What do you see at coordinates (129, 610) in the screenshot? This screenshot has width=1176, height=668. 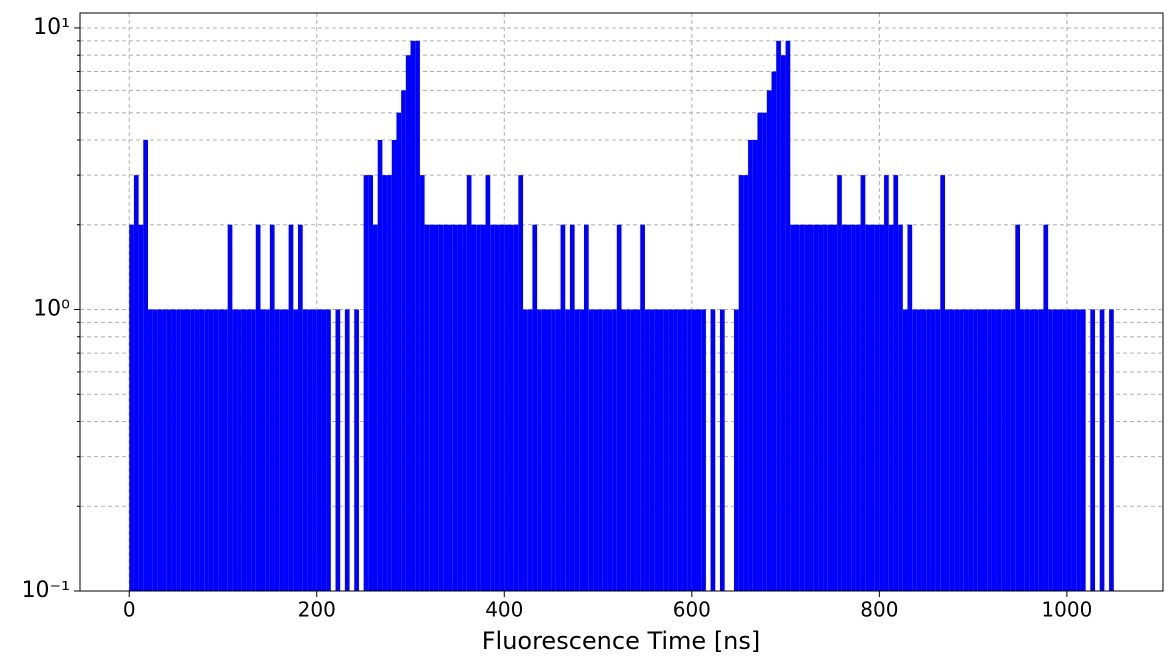 I see `x-tick-label: 0` at bounding box center [129, 610].